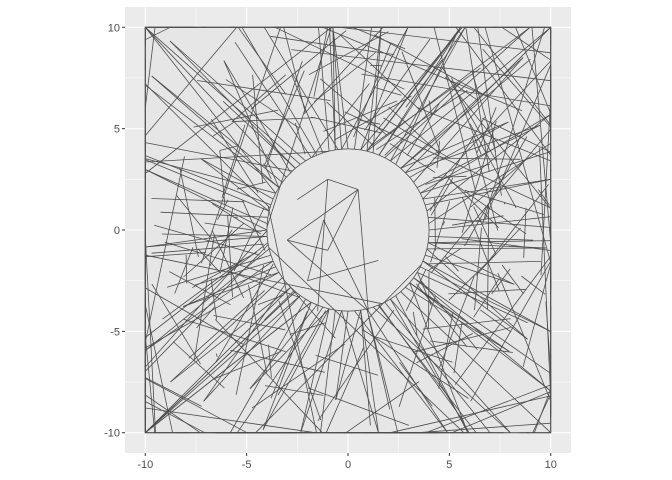 The width and height of the screenshot is (672, 480). I want to click on x-tick-label: -10, so click(145, 465).